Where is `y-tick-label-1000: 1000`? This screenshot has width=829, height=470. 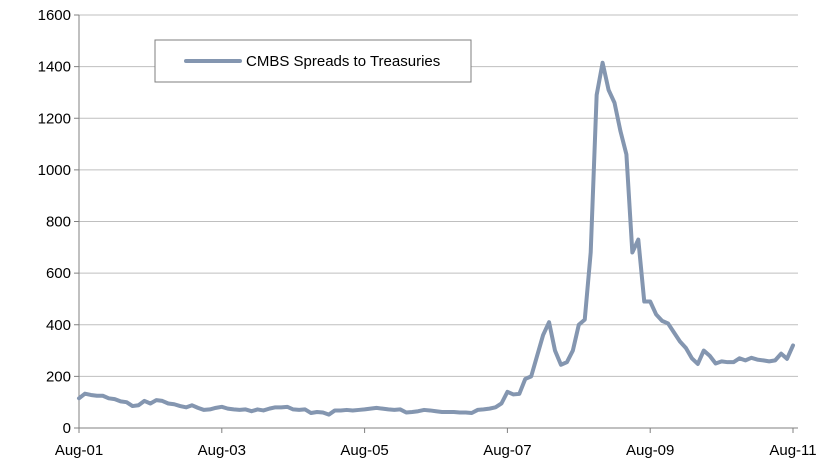
y-tick-label-1000: 1000 is located at coordinates (54, 170).